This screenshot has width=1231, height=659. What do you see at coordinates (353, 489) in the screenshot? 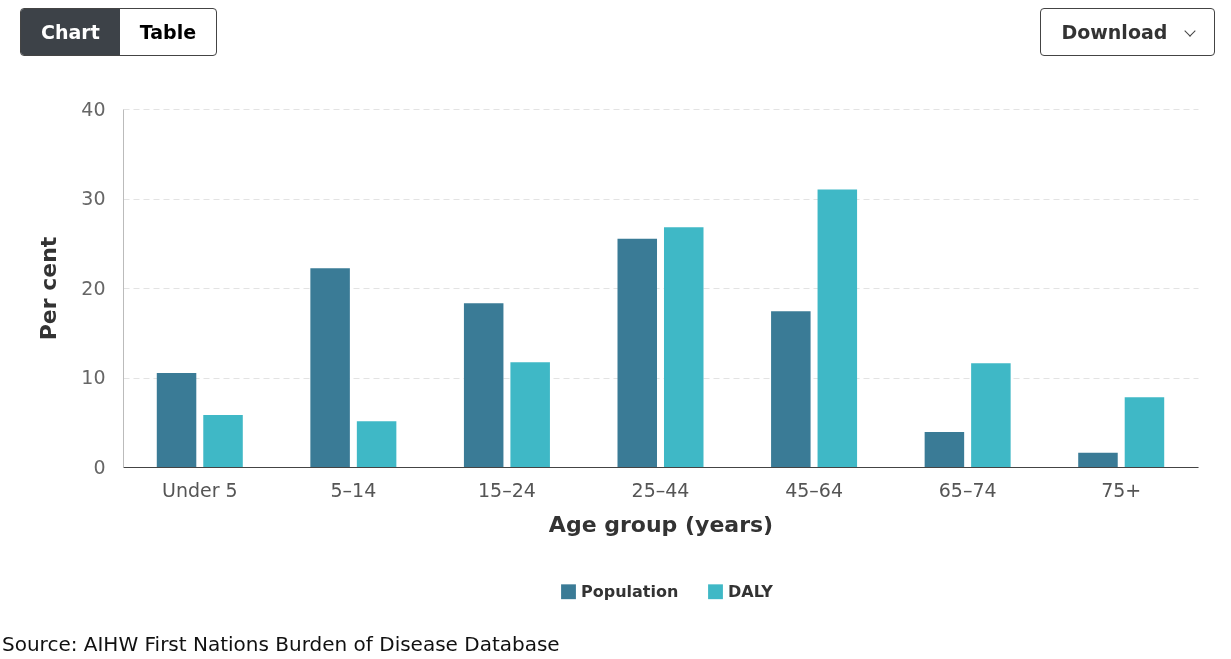
I see `x-tick-label: 5–14` at bounding box center [353, 489].